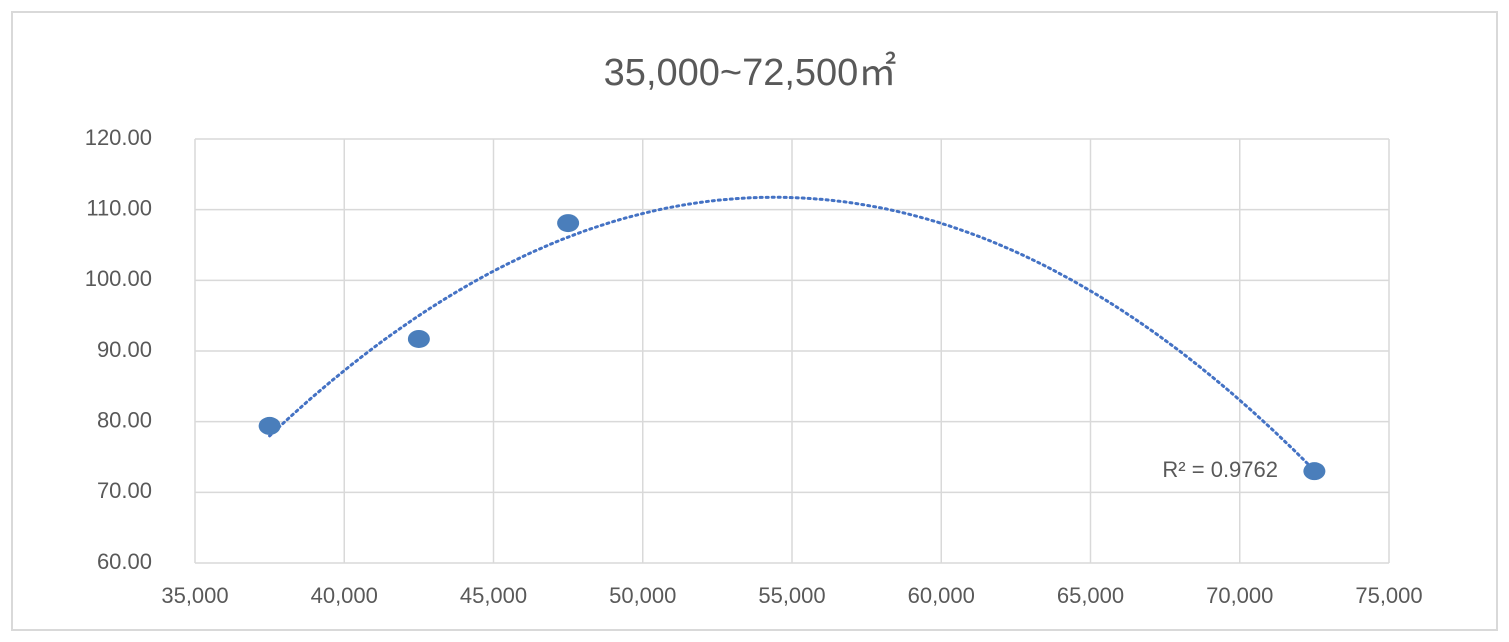  Describe the element at coordinates (493, 595) in the screenshot. I see `x-tick-label: 45,000` at that location.